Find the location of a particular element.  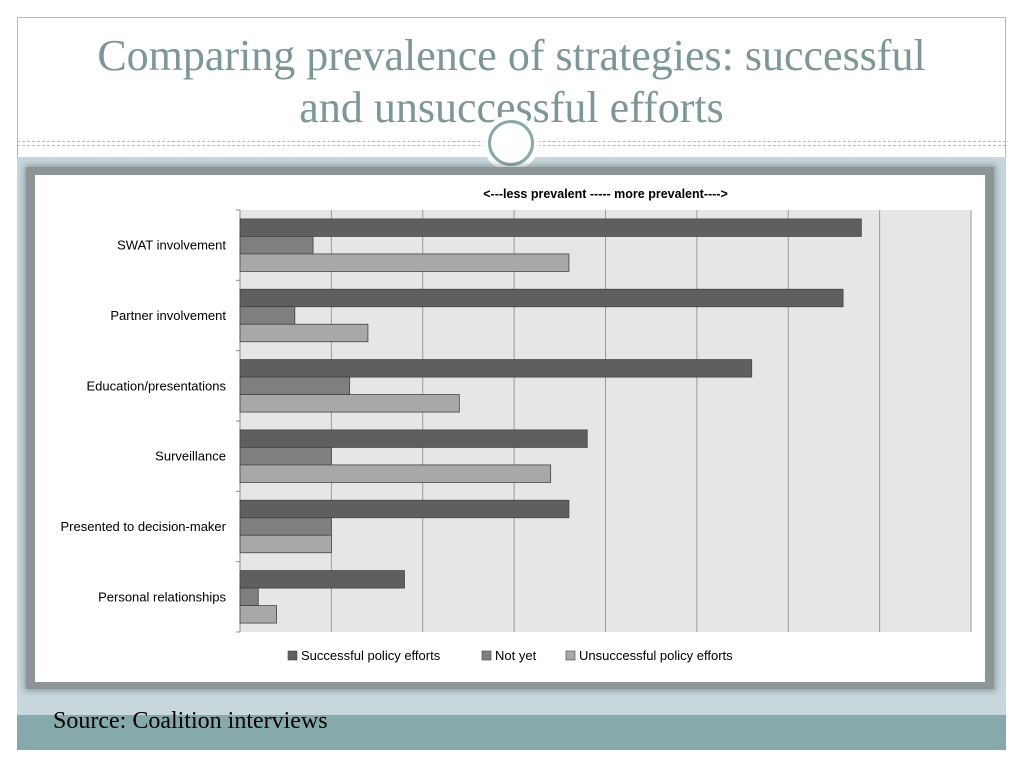

legend-swatch-successful-policy-efforts is located at coordinates (292, 655).